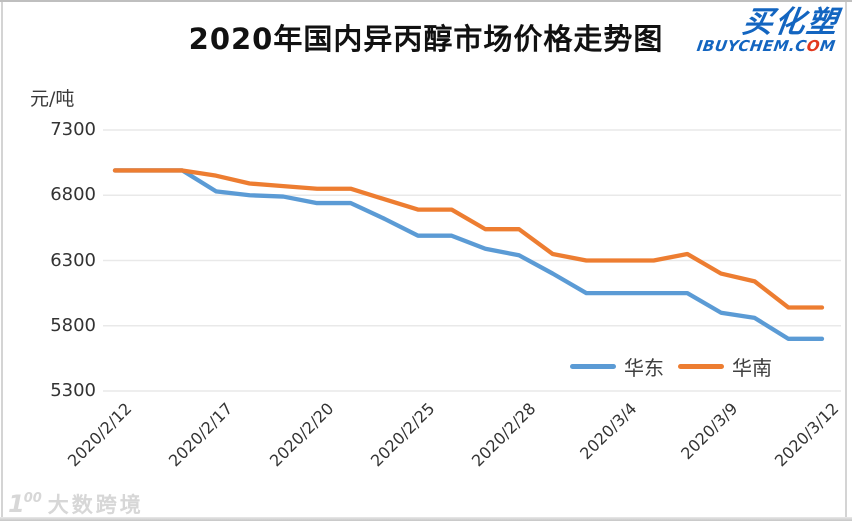 This screenshot has width=852, height=521. What do you see at coordinates (52, 99) in the screenshot?
I see `y-axis-unit-label: 元/吨` at bounding box center [52, 99].